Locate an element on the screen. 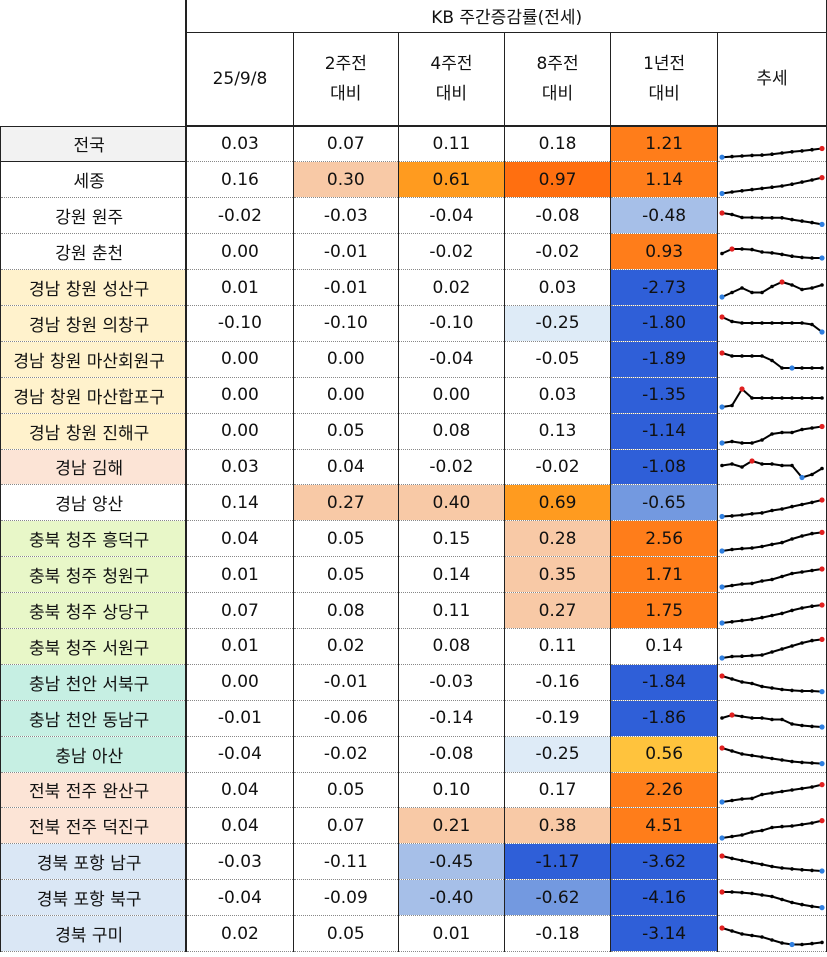 The image size is (827, 957). value-cell: 0.02 is located at coordinates (451, 287).